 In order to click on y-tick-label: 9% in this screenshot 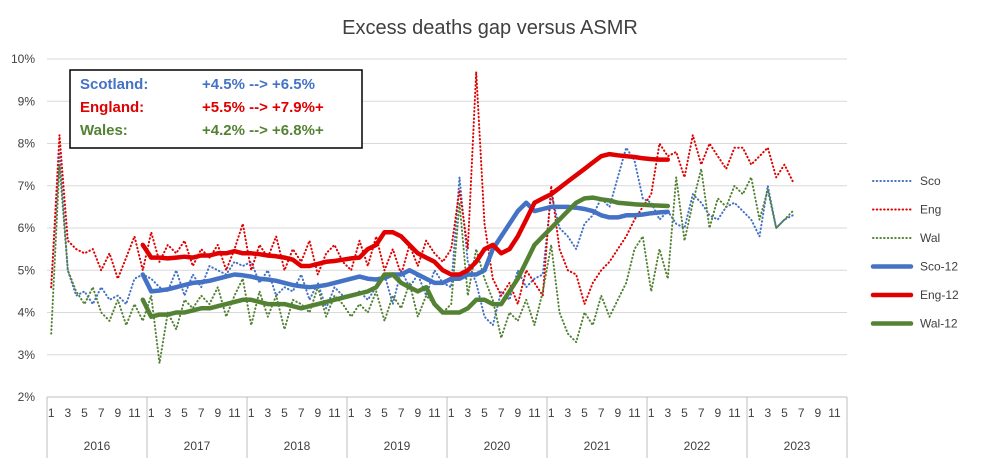, I will do `click(27, 101)`.